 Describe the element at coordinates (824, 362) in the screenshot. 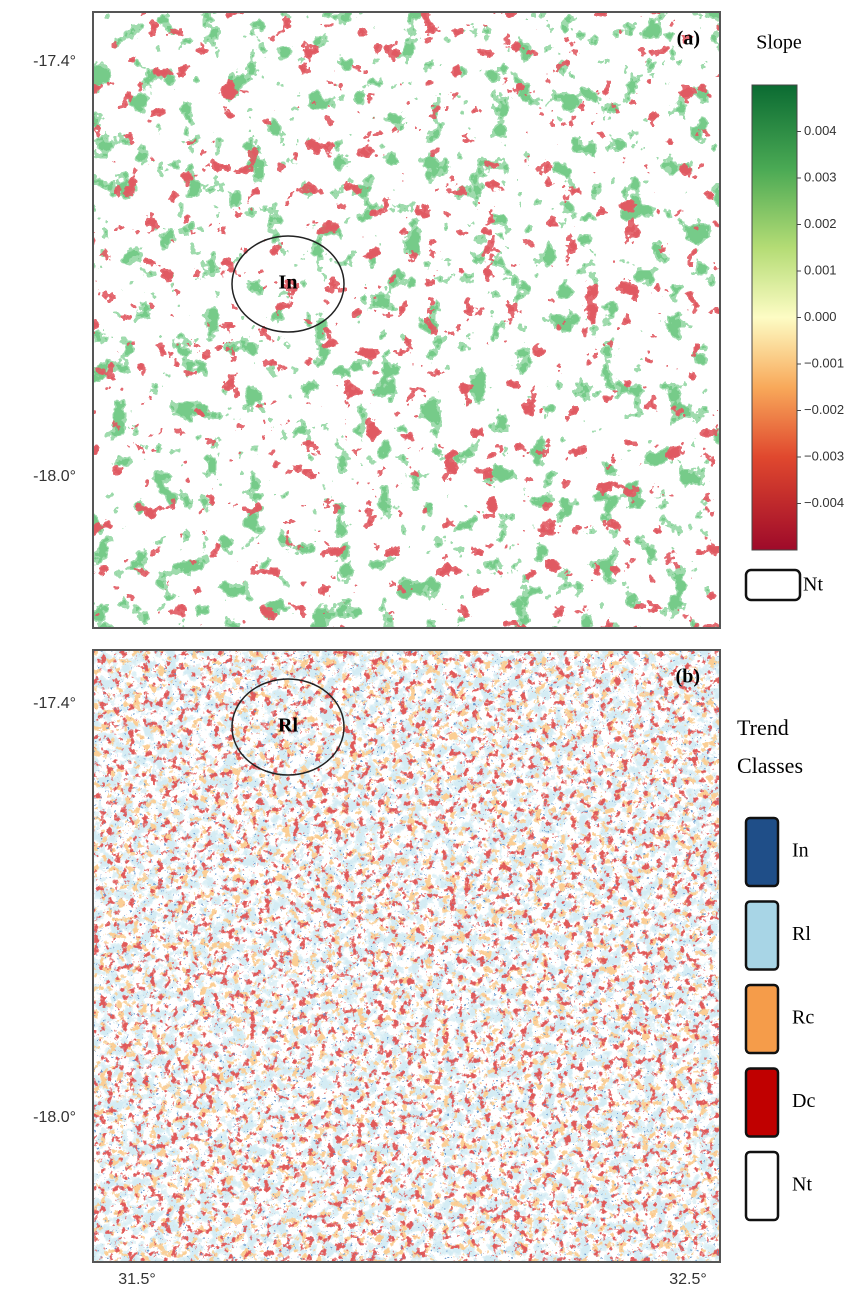

I see `colorbar-tick-label: −0.001` at that location.